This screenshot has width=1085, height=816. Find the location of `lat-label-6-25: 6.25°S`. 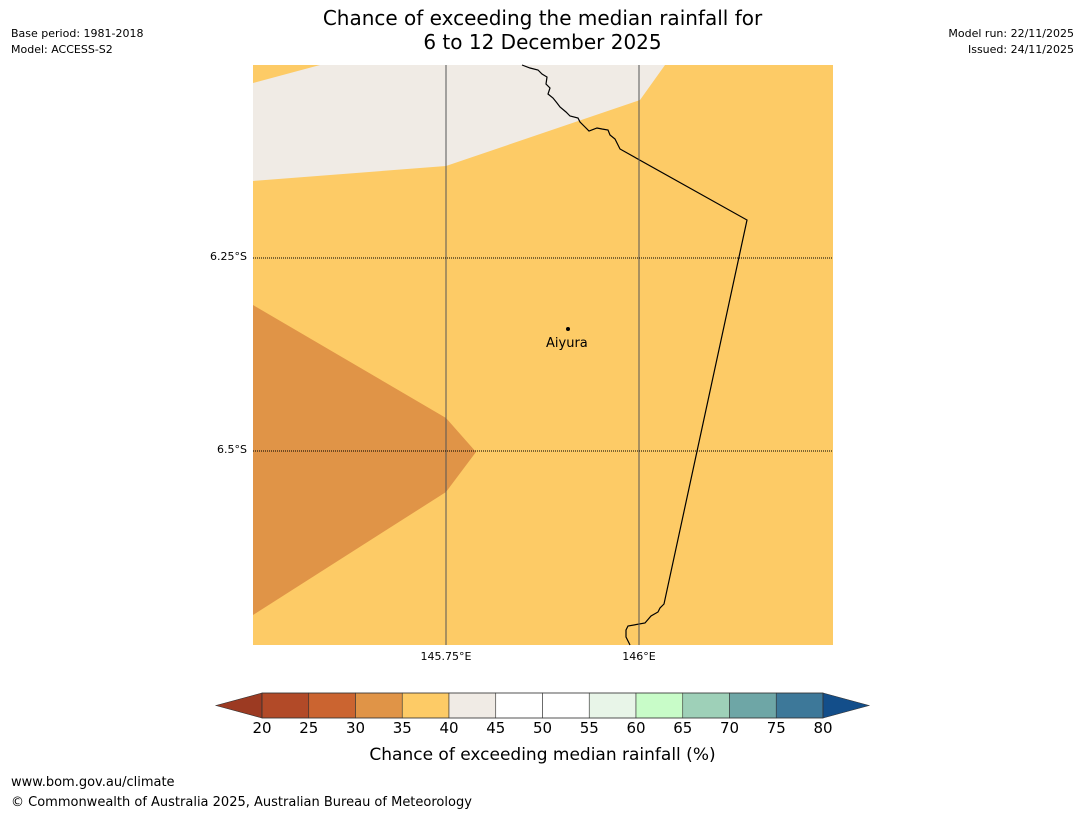

lat-label-6-25: 6.25°S is located at coordinates (228, 256).